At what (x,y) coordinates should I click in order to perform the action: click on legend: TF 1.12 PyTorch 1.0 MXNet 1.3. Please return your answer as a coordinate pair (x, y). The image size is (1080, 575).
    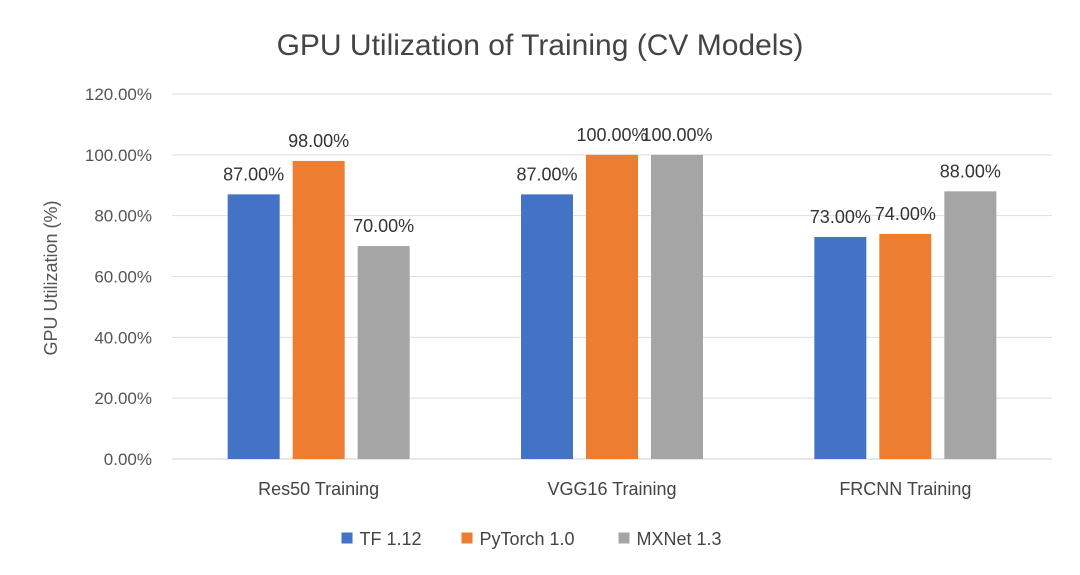
    Looking at the image, I should click on (531, 539).